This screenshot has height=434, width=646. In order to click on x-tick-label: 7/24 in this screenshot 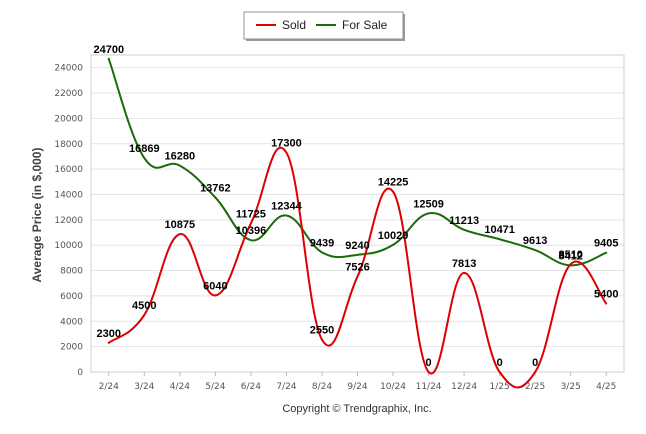, I will do `click(286, 387)`.